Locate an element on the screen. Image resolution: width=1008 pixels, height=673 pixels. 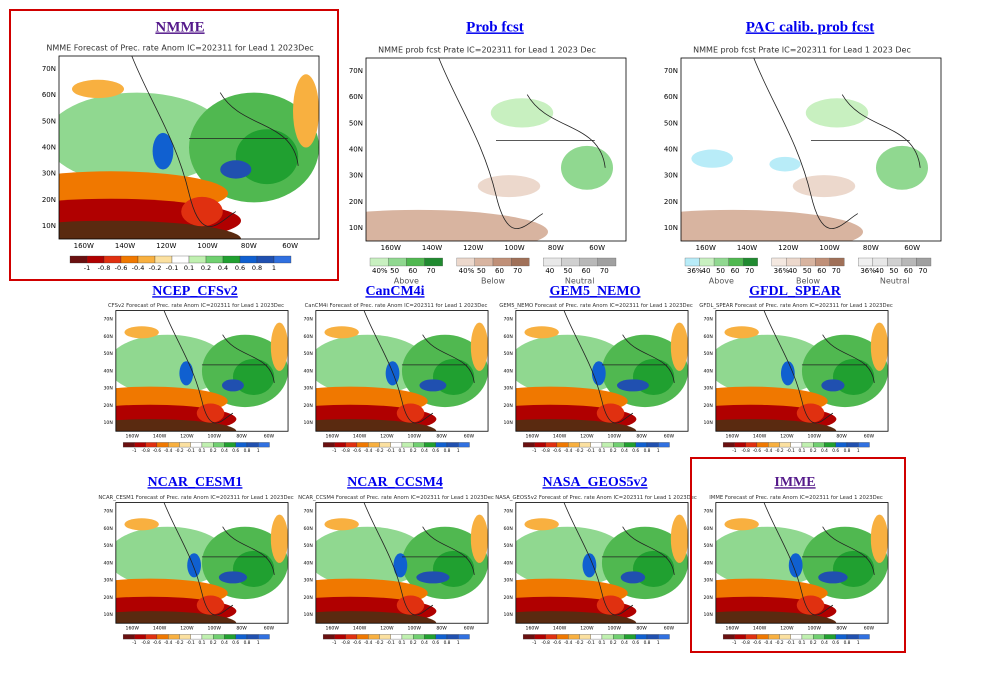
panel-link: GEM5_NEMO is located at coordinates (595, 291).